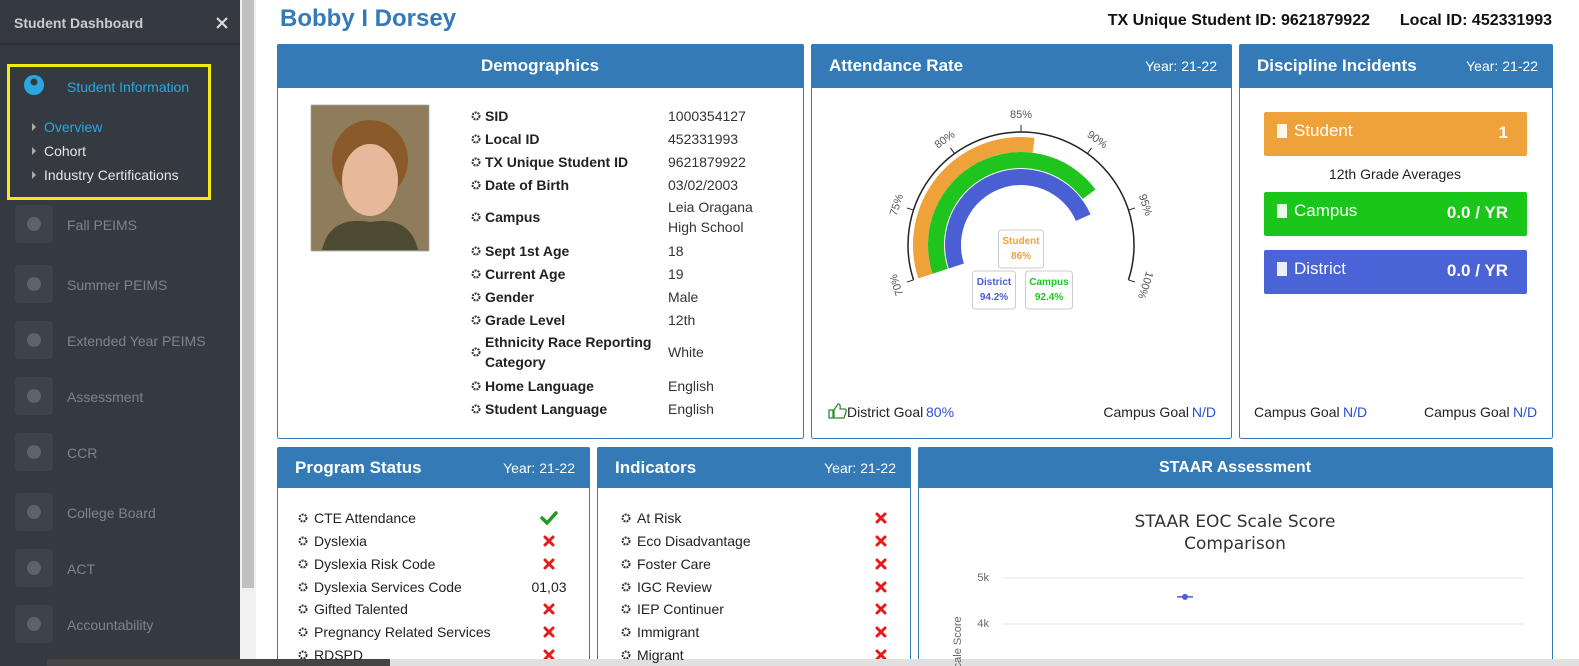  What do you see at coordinates (1021, 115) in the screenshot?
I see `gauge-tick-label: 85%` at bounding box center [1021, 115].